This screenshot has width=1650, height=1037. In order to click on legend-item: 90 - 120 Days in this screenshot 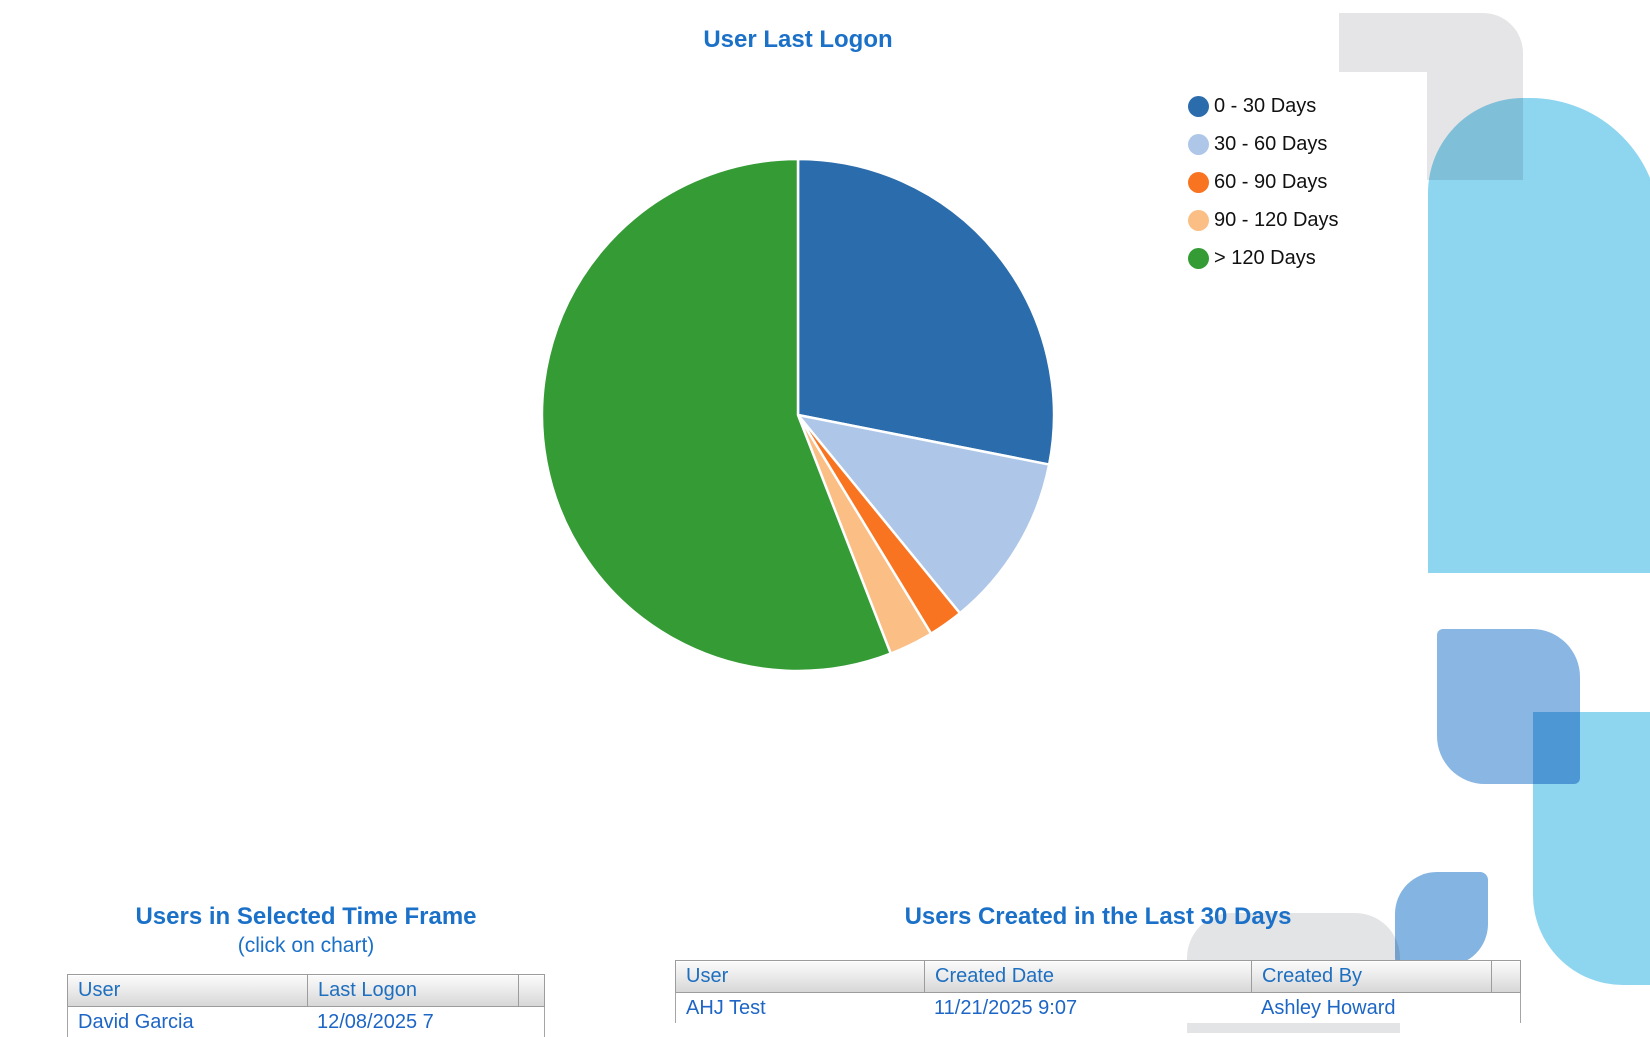, I will do `click(1263, 220)`.